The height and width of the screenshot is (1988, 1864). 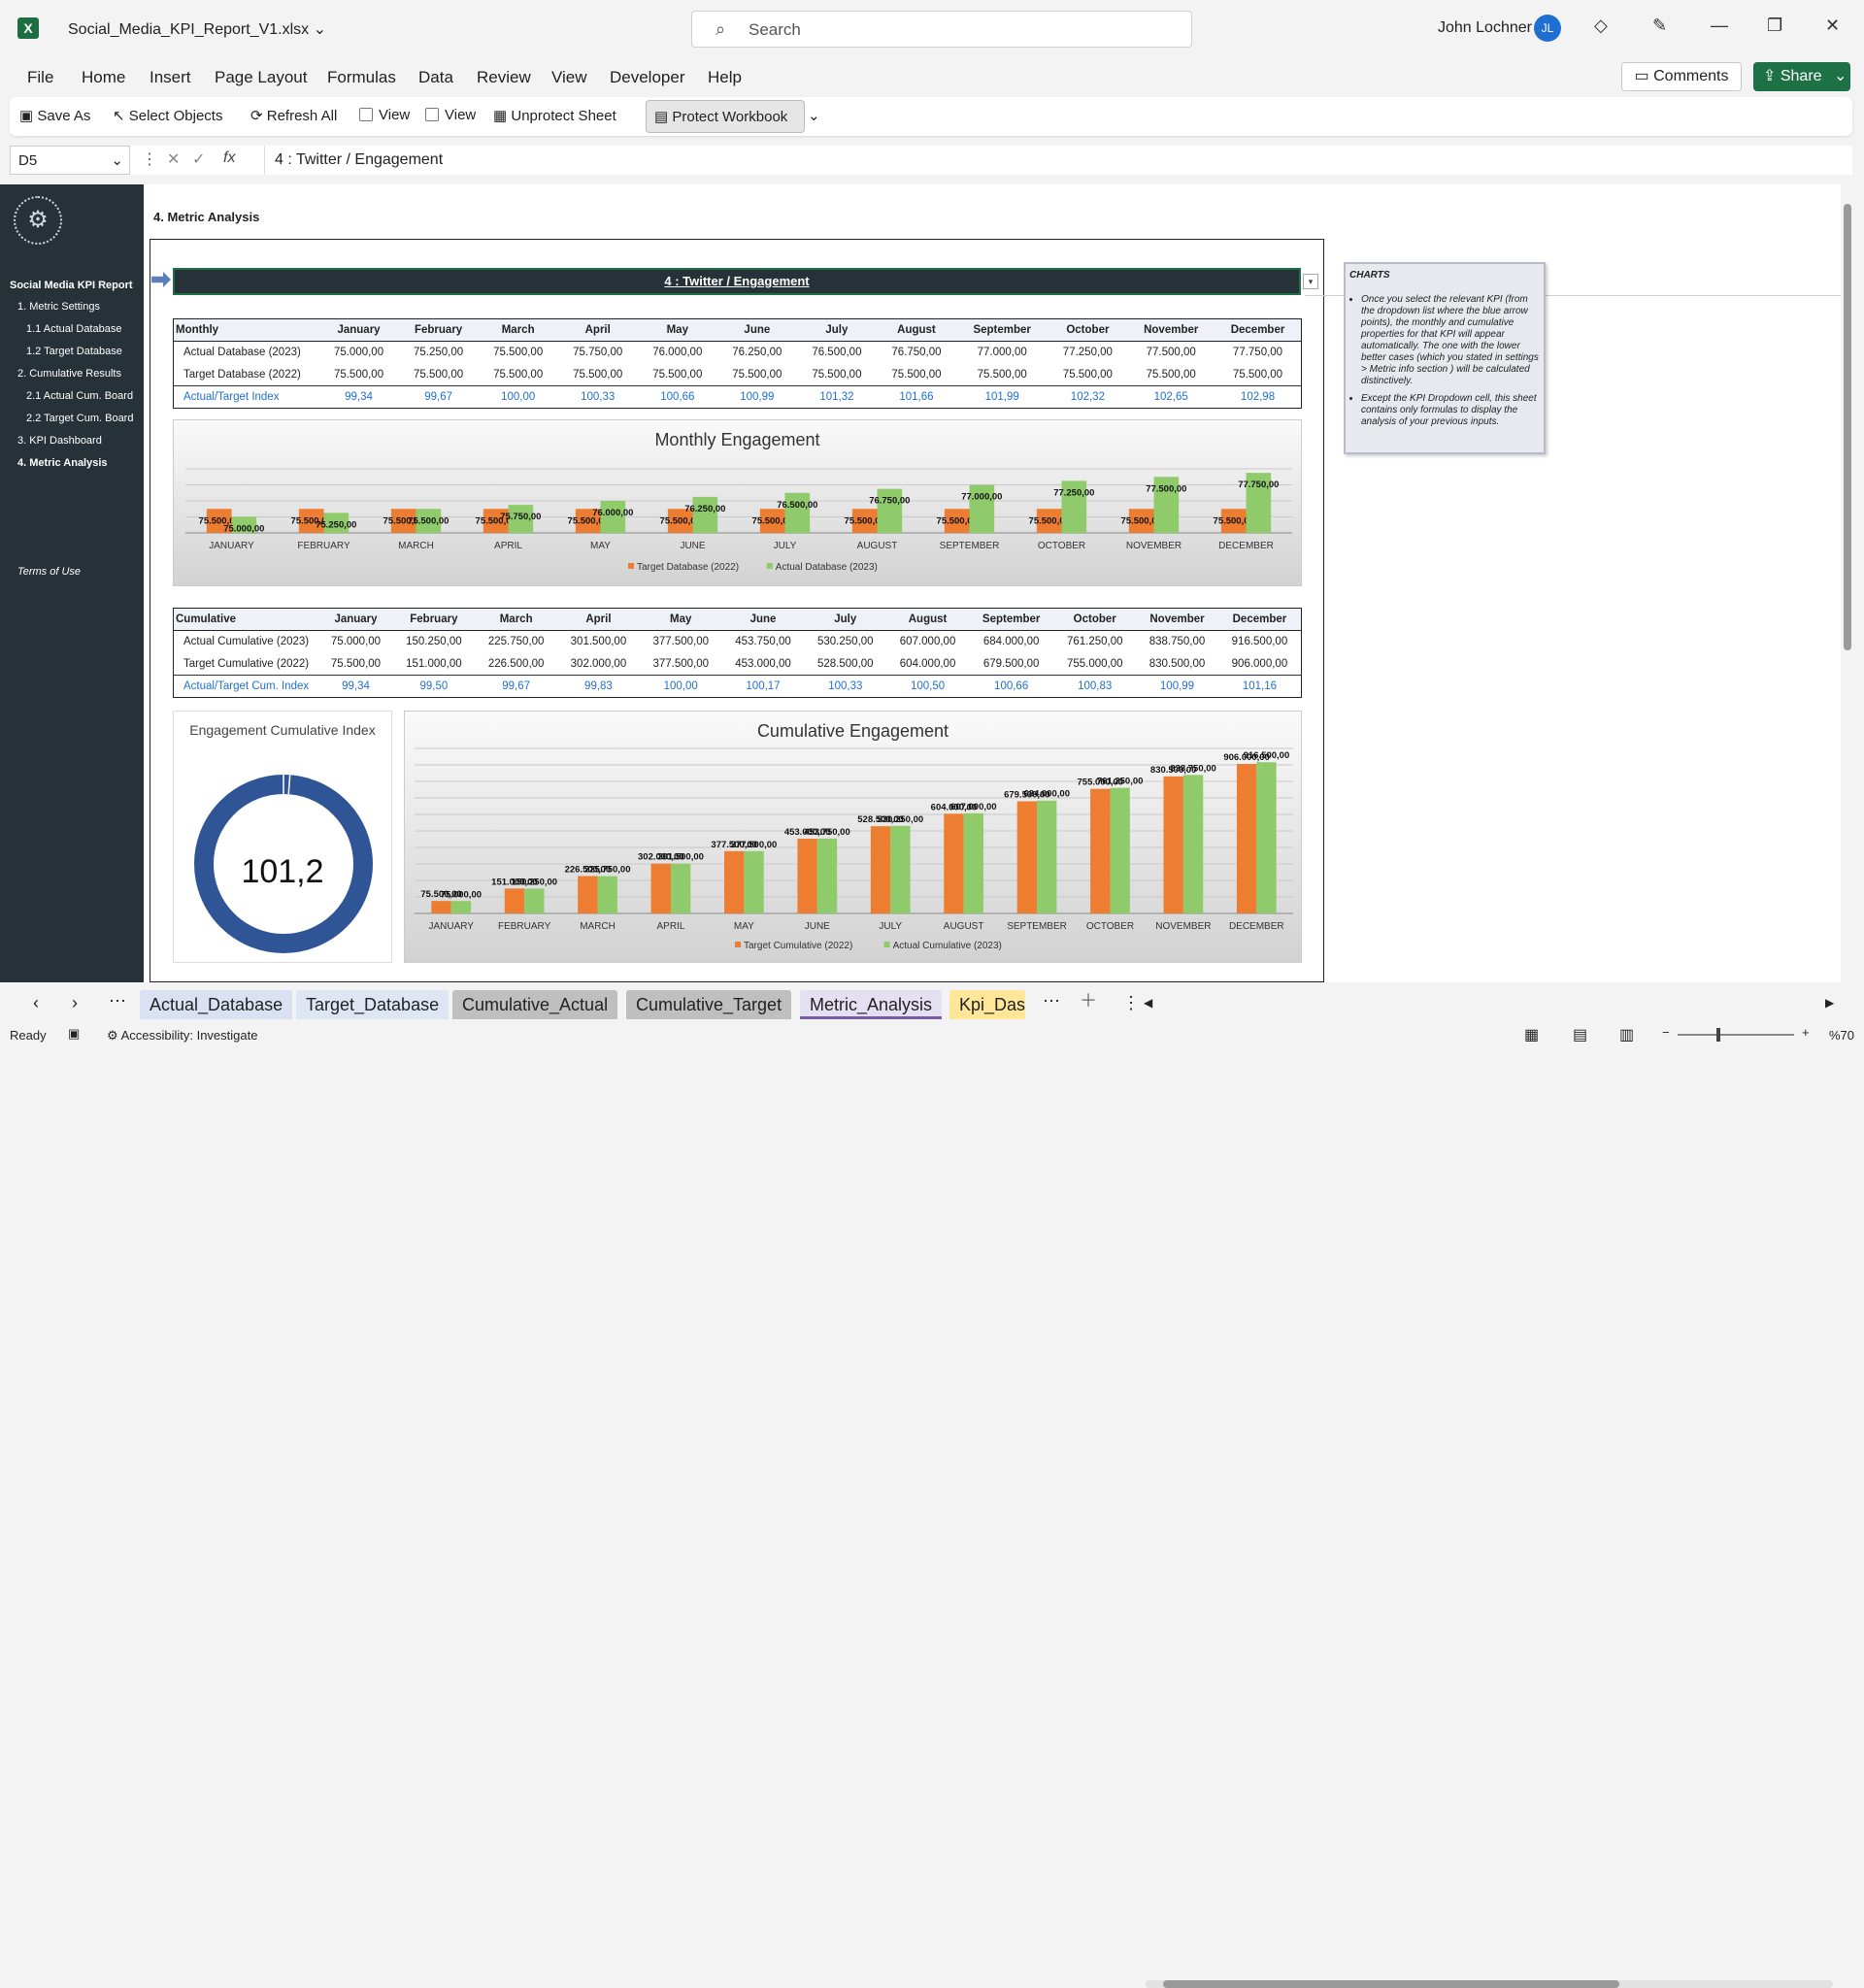 What do you see at coordinates (384, 115) in the screenshot?
I see `view-checkbox-1: View` at bounding box center [384, 115].